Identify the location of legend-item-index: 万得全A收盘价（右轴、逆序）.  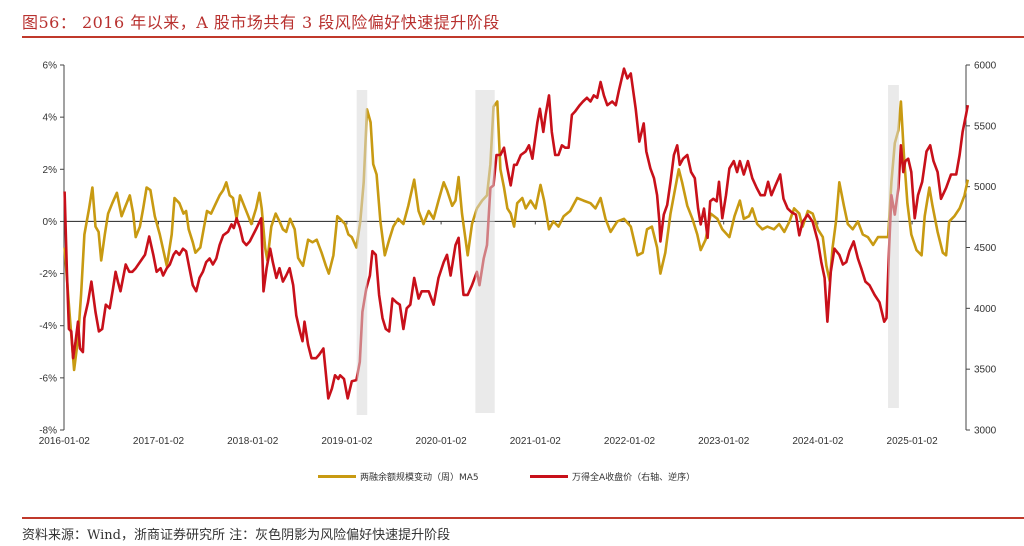
(612, 476).